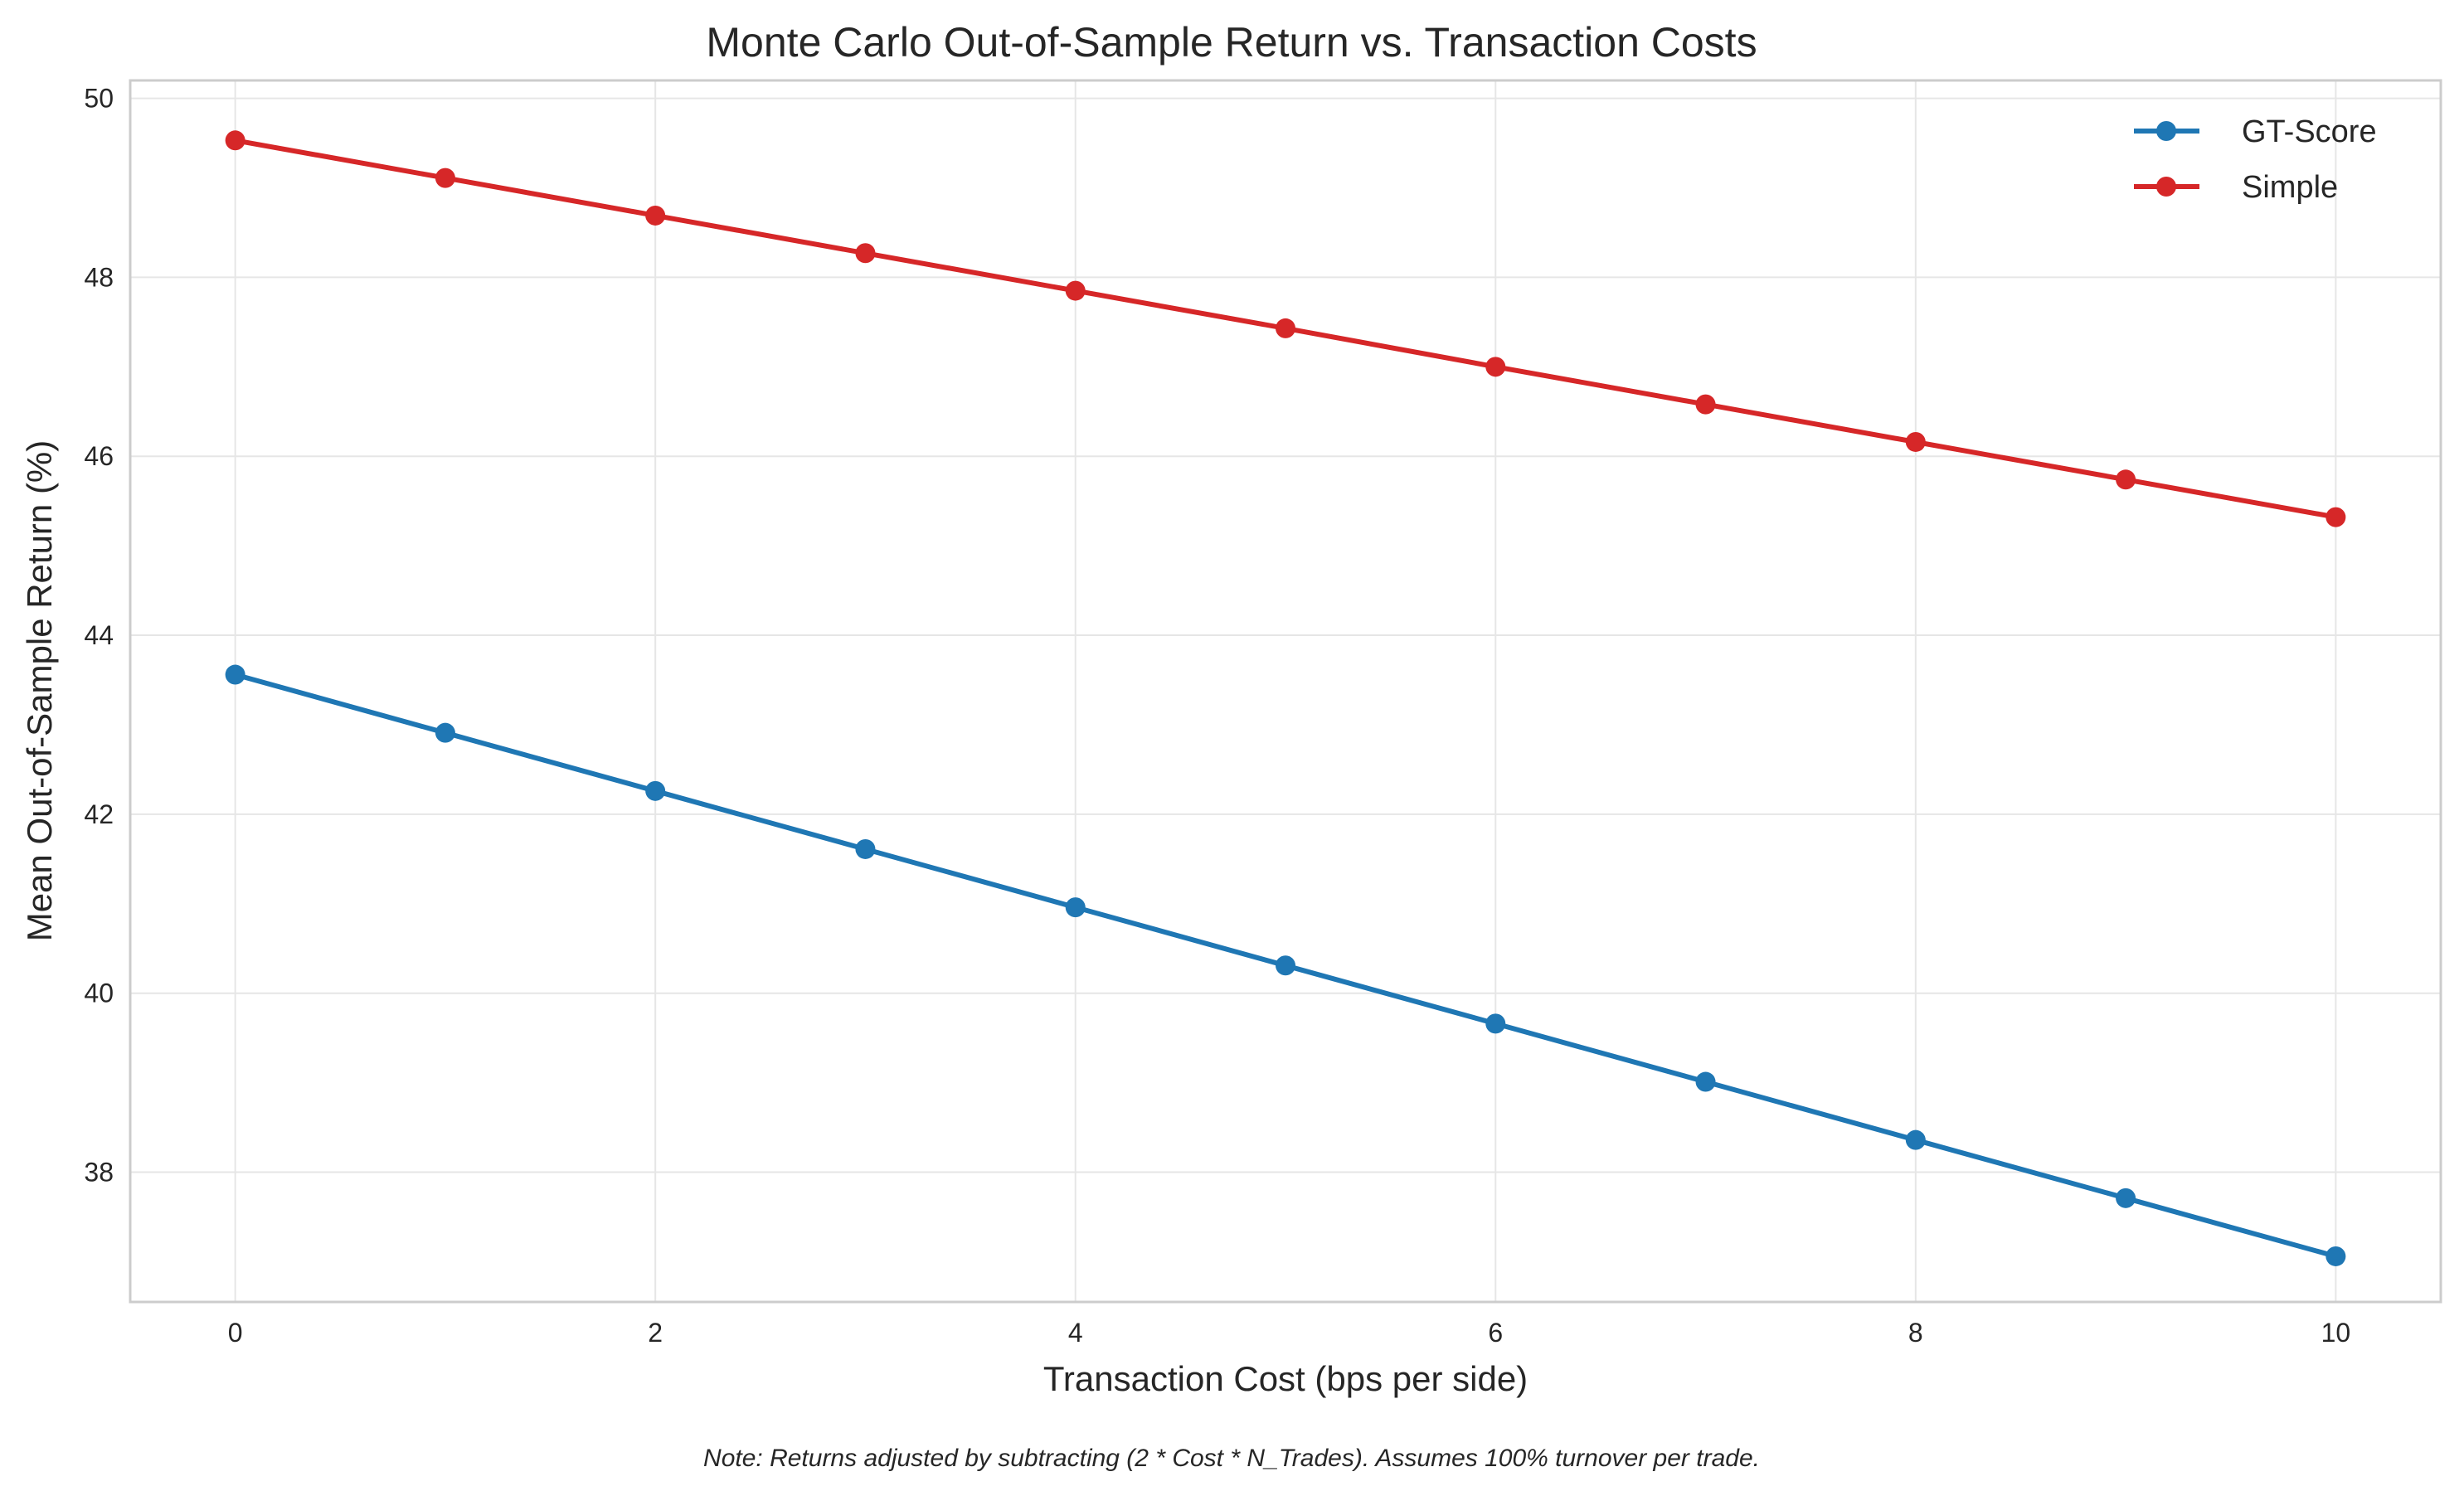  I want to click on legend-item-simple: Simple, so click(2236, 187).